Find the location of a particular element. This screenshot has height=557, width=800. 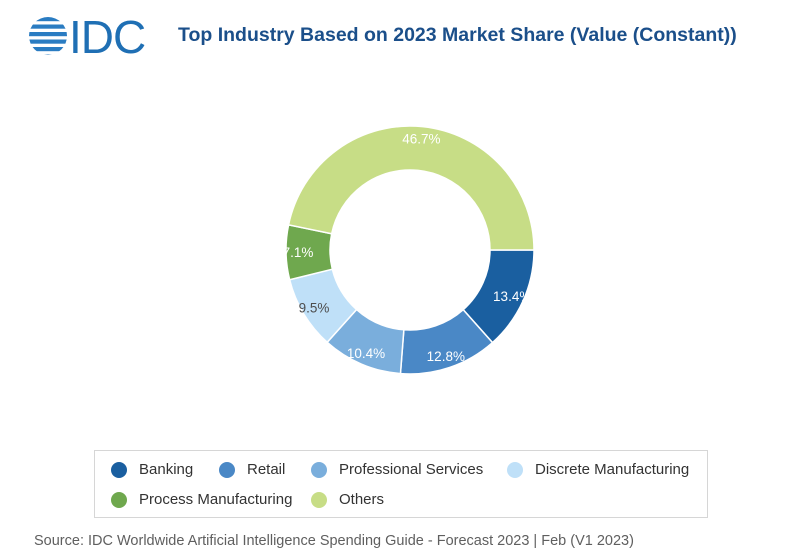

slice-label-discrete-manufacturing: 9.5% is located at coordinates (314, 308).